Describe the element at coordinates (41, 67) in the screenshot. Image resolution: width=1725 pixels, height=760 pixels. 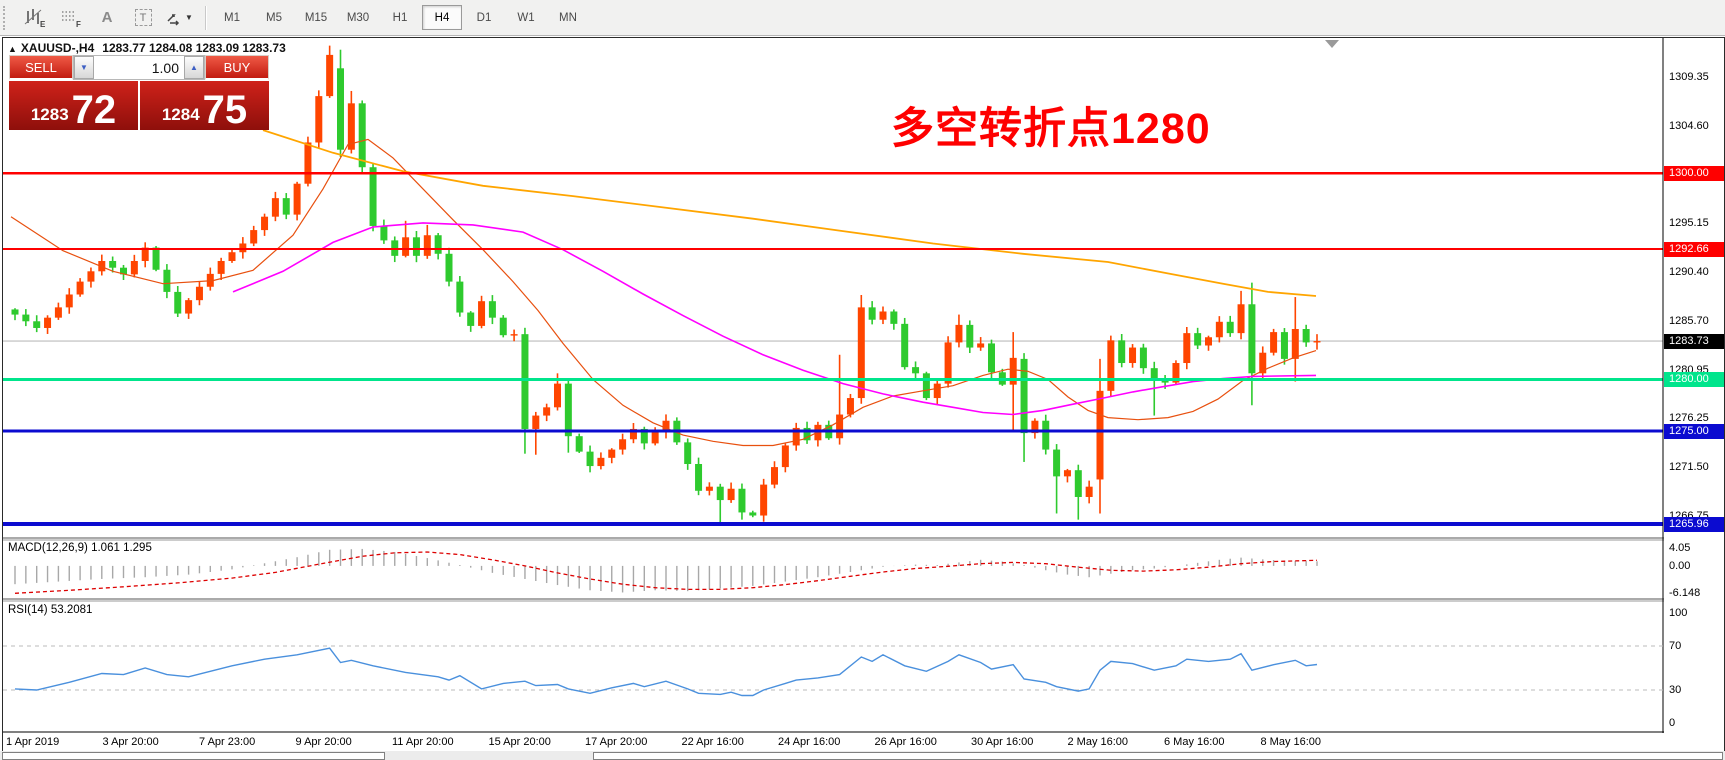
I see `sell-button: SELL` at that location.